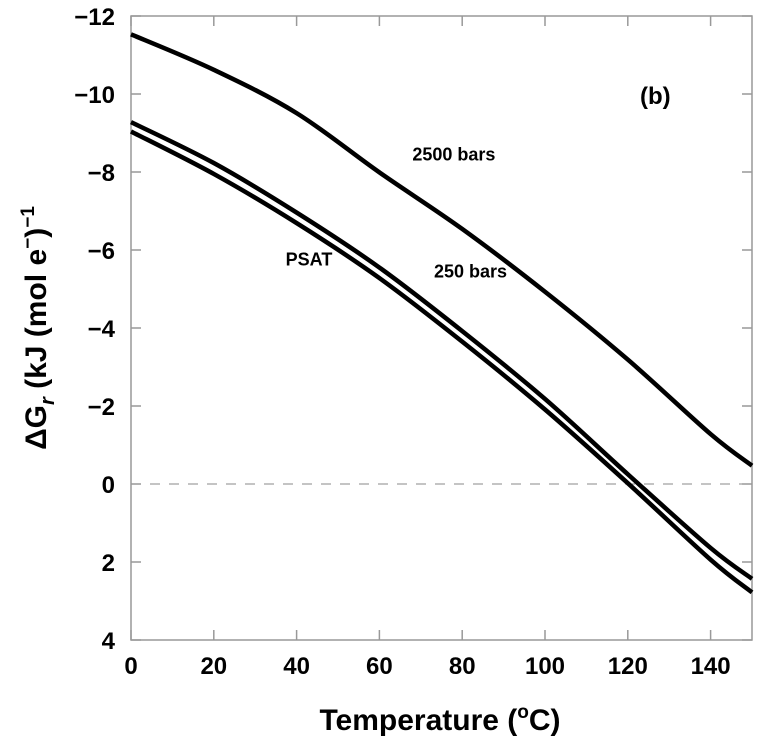 This screenshot has width=758, height=747. I want to click on x-tick-label: 120, so click(628, 666).